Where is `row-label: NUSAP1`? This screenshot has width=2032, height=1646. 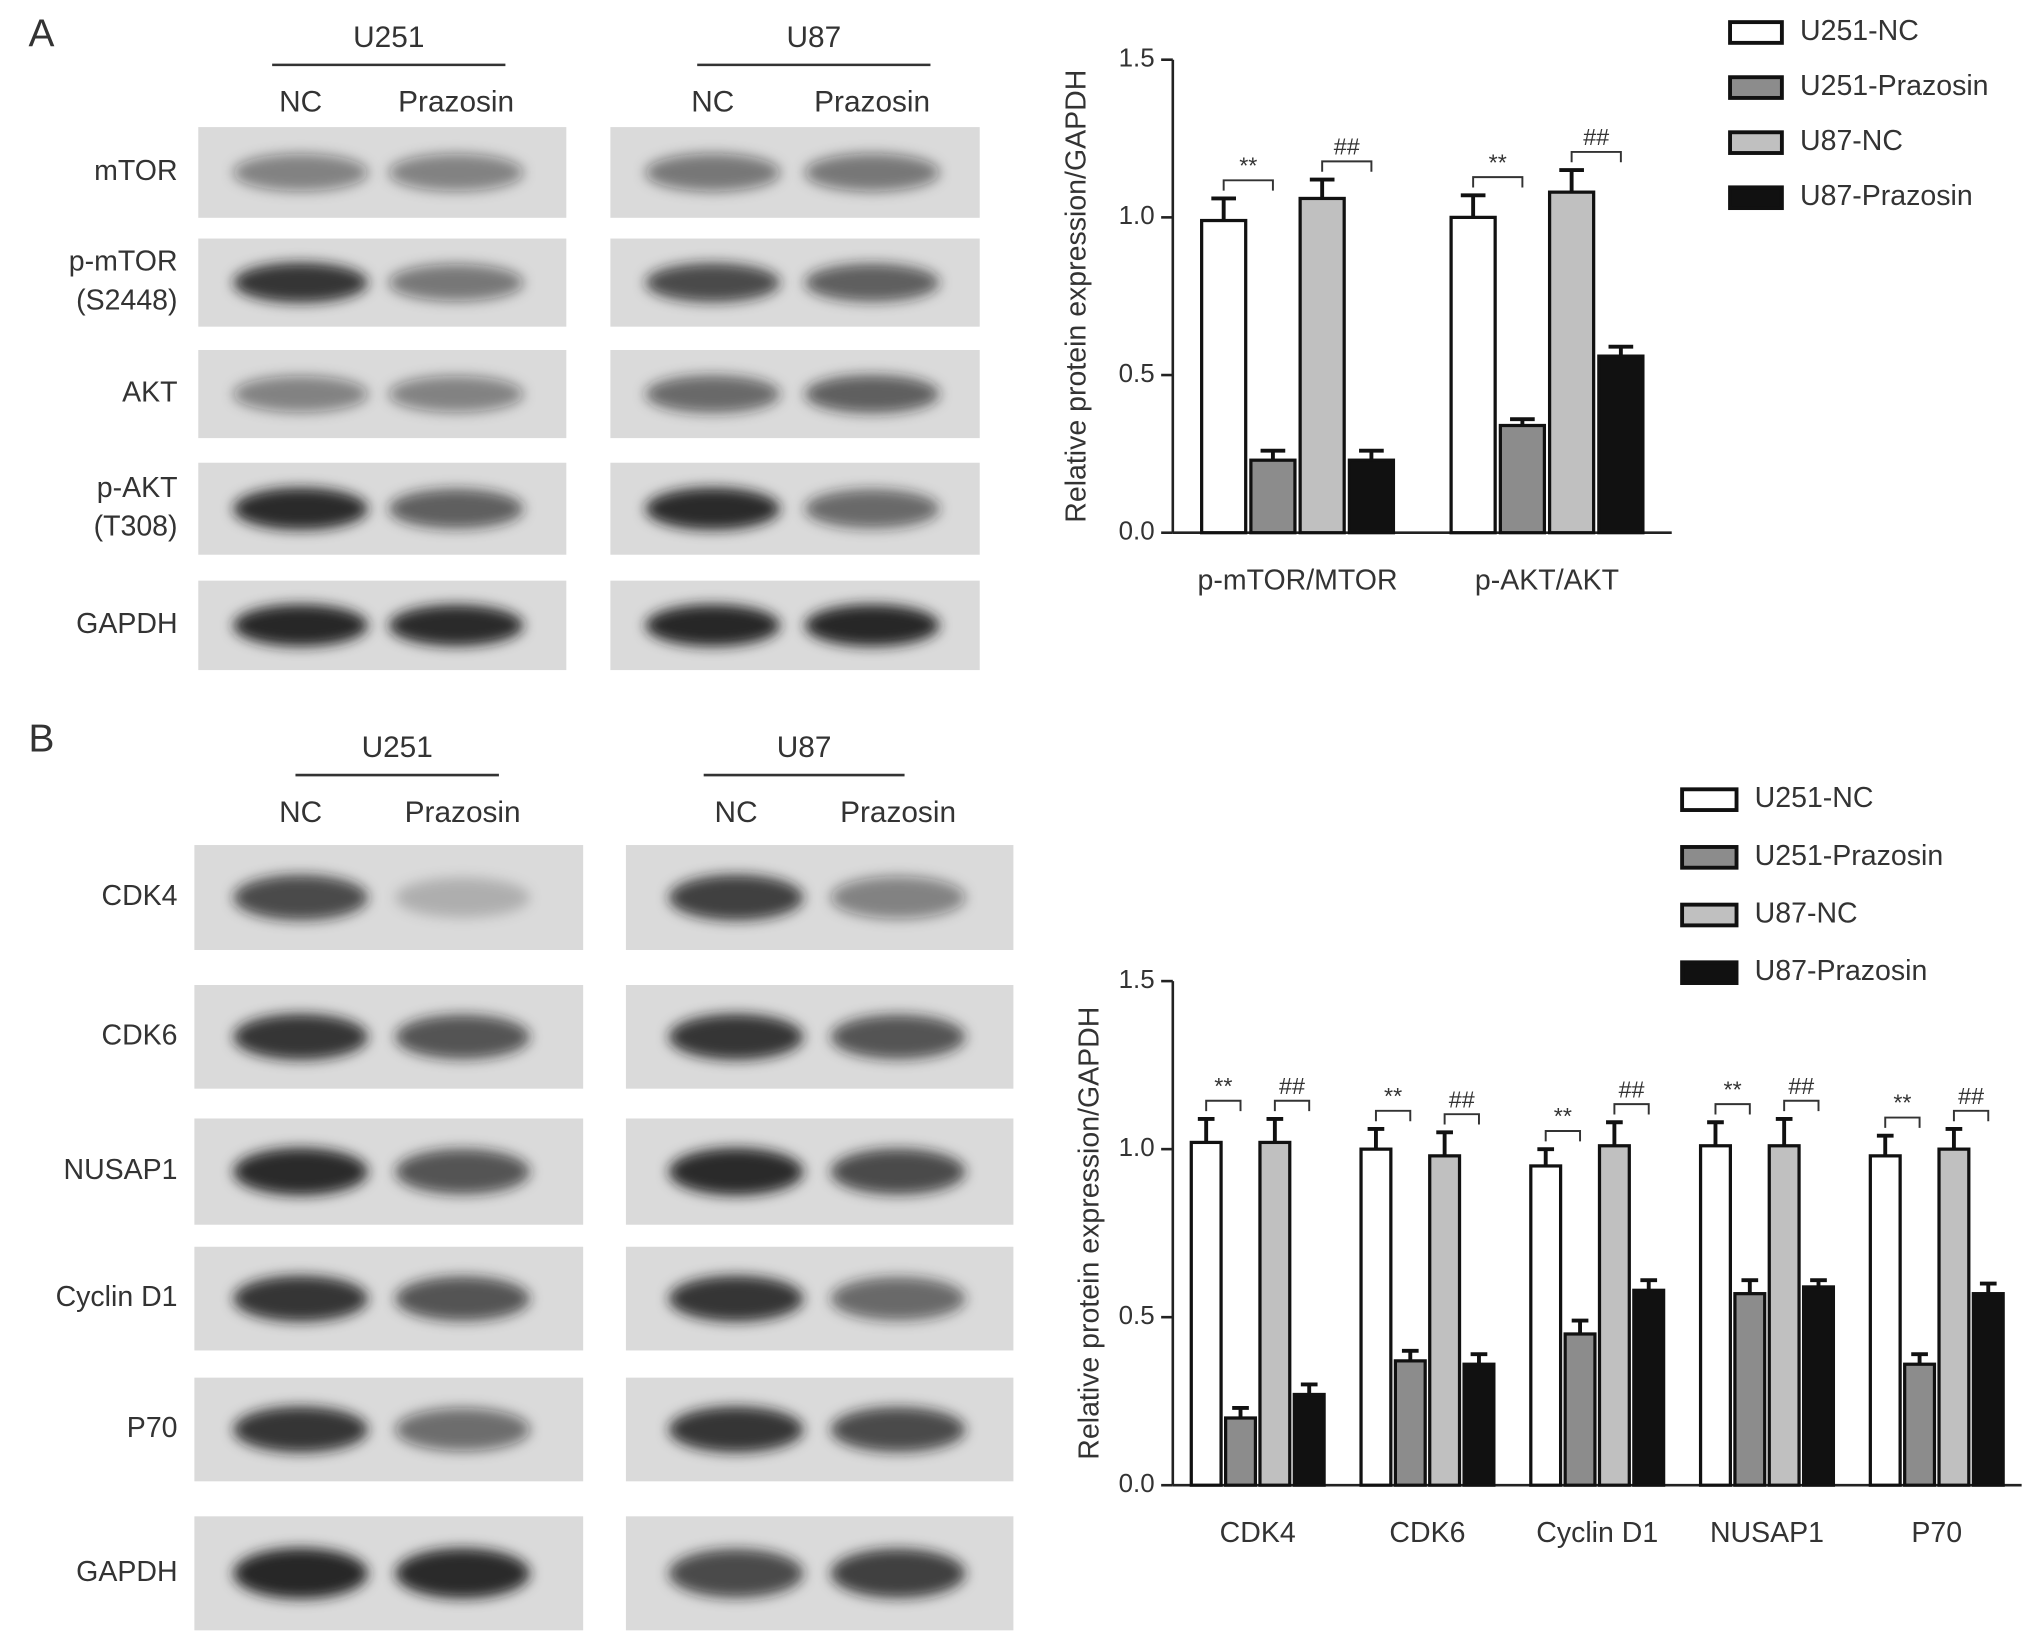 row-label: NUSAP1 is located at coordinates (120, 1170).